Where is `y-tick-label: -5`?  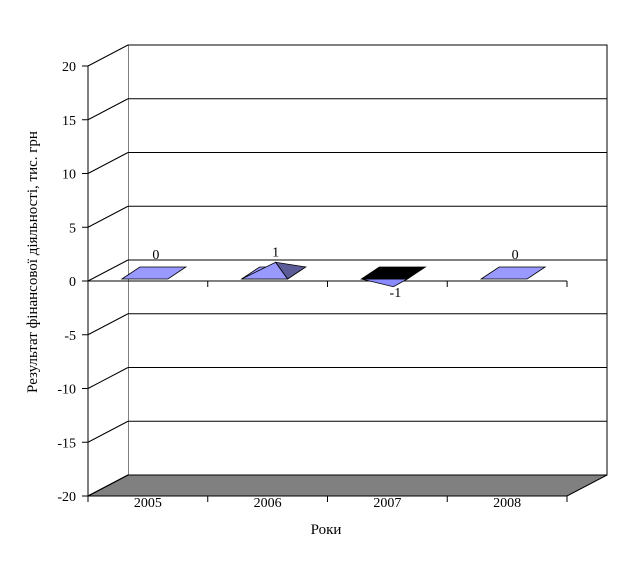
y-tick-label: -5 is located at coordinates (70, 336).